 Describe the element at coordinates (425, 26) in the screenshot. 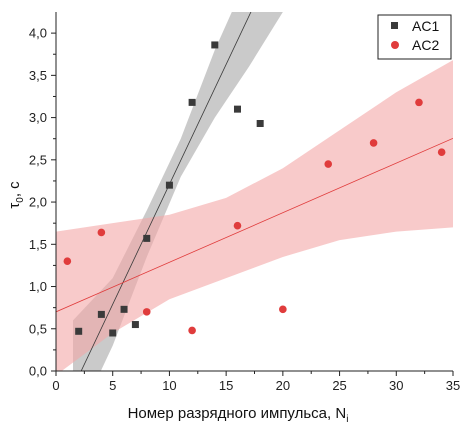

I see `legend-label-ac1: AC1` at that location.